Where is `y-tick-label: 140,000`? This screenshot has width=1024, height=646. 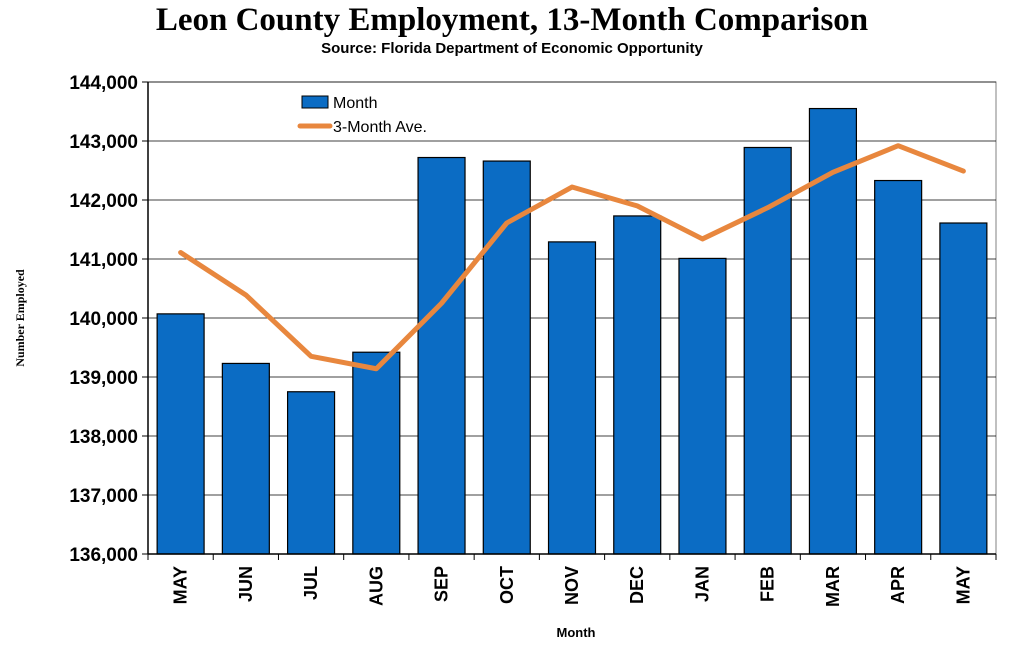
y-tick-label: 140,000 is located at coordinates (103, 319).